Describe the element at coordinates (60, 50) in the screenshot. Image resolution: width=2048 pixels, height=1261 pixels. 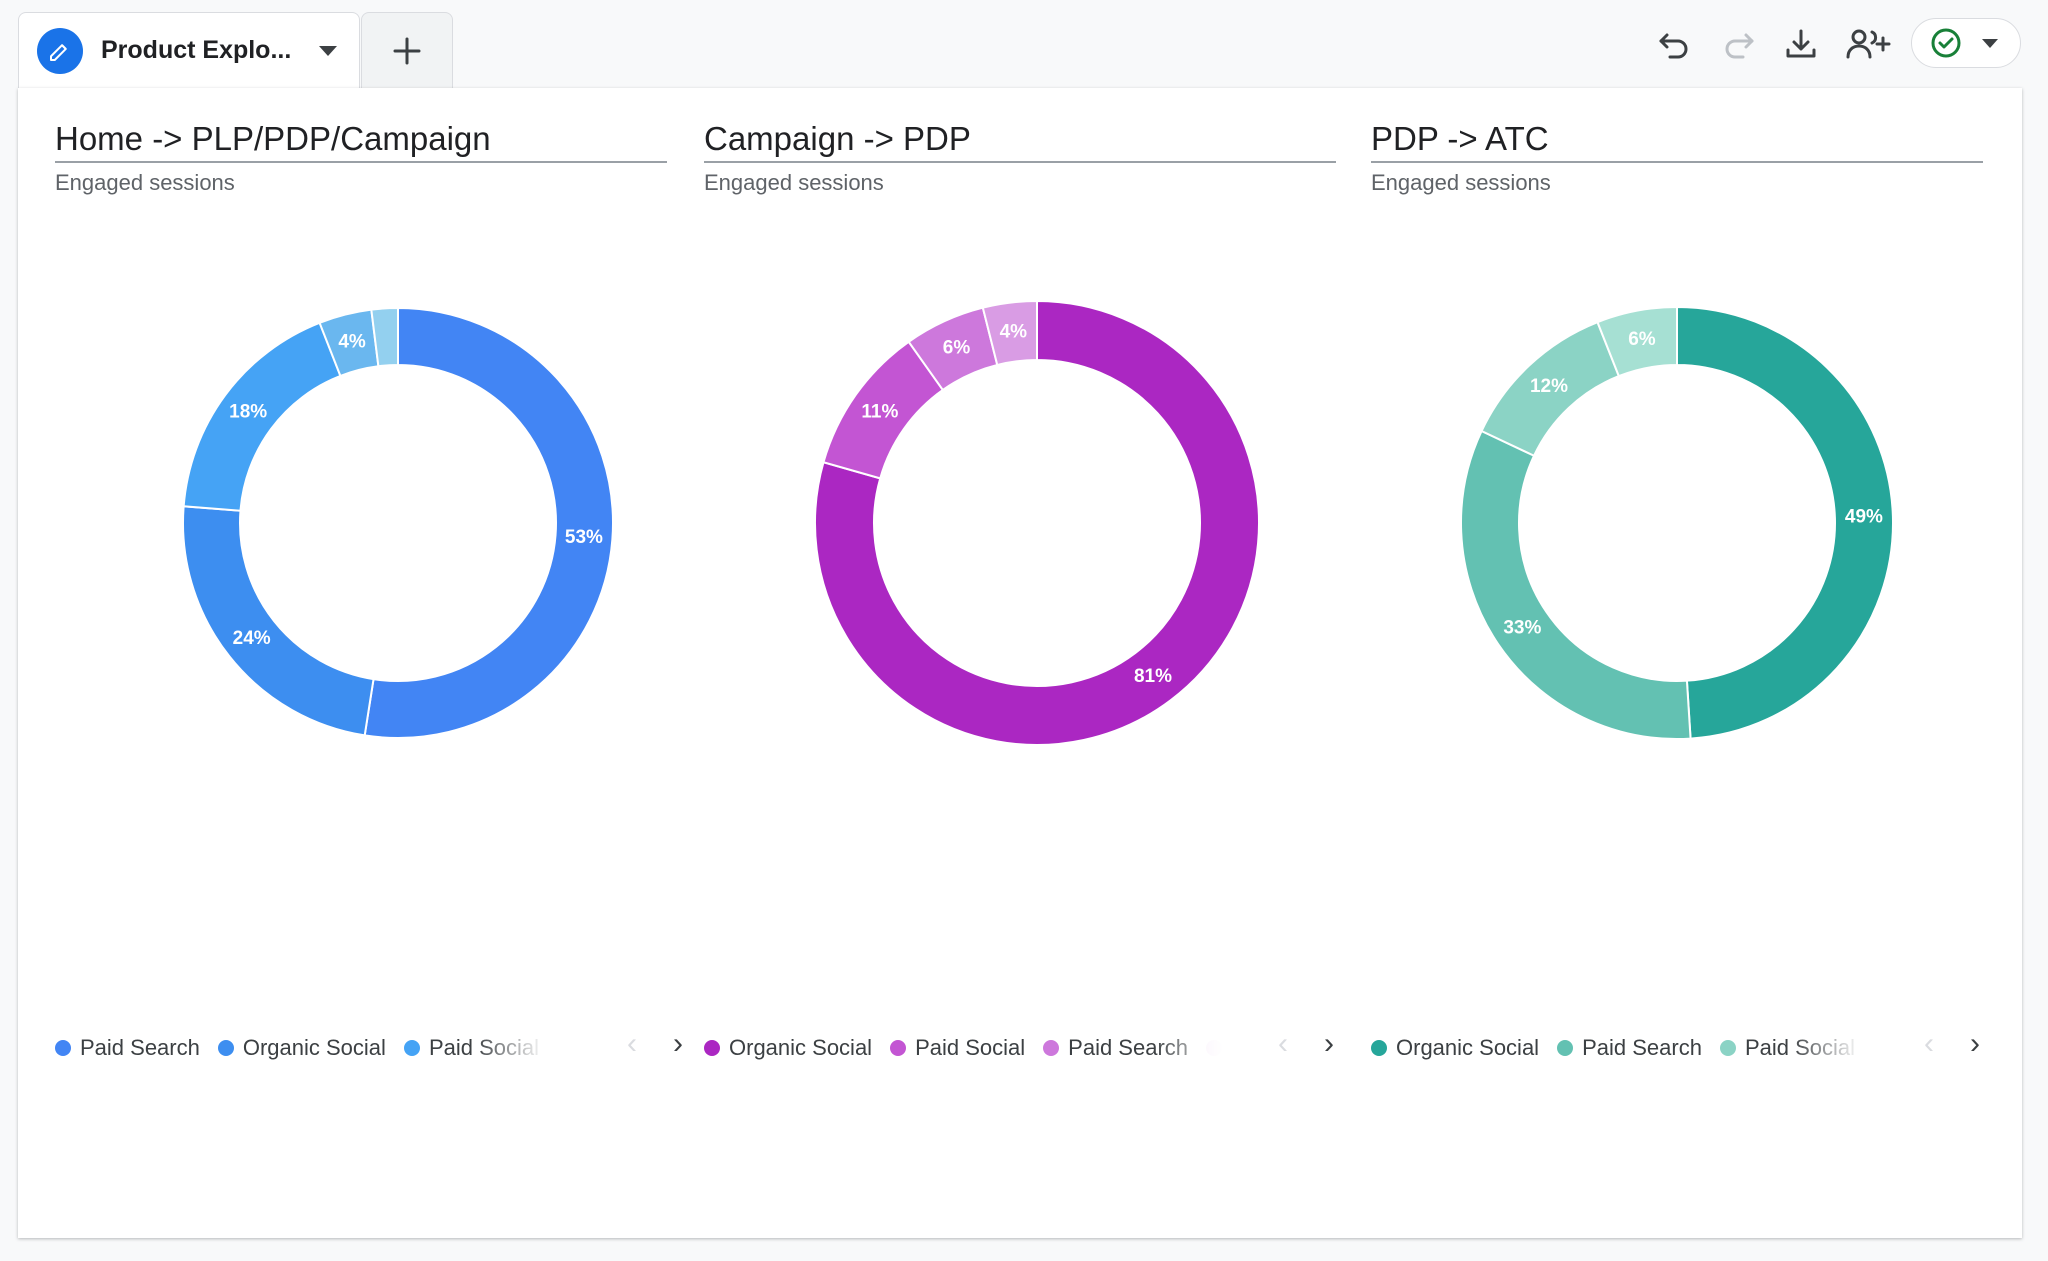
I see `pencil-icon` at that location.